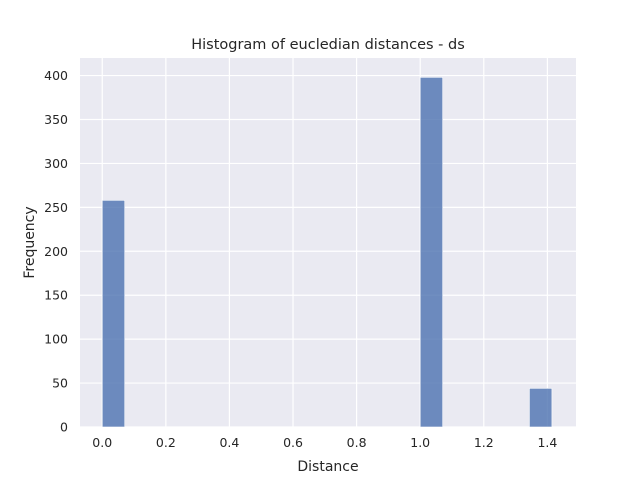  Describe the element at coordinates (484, 442) in the screenshot. I see `x-tick-label: 1.2` at that location.